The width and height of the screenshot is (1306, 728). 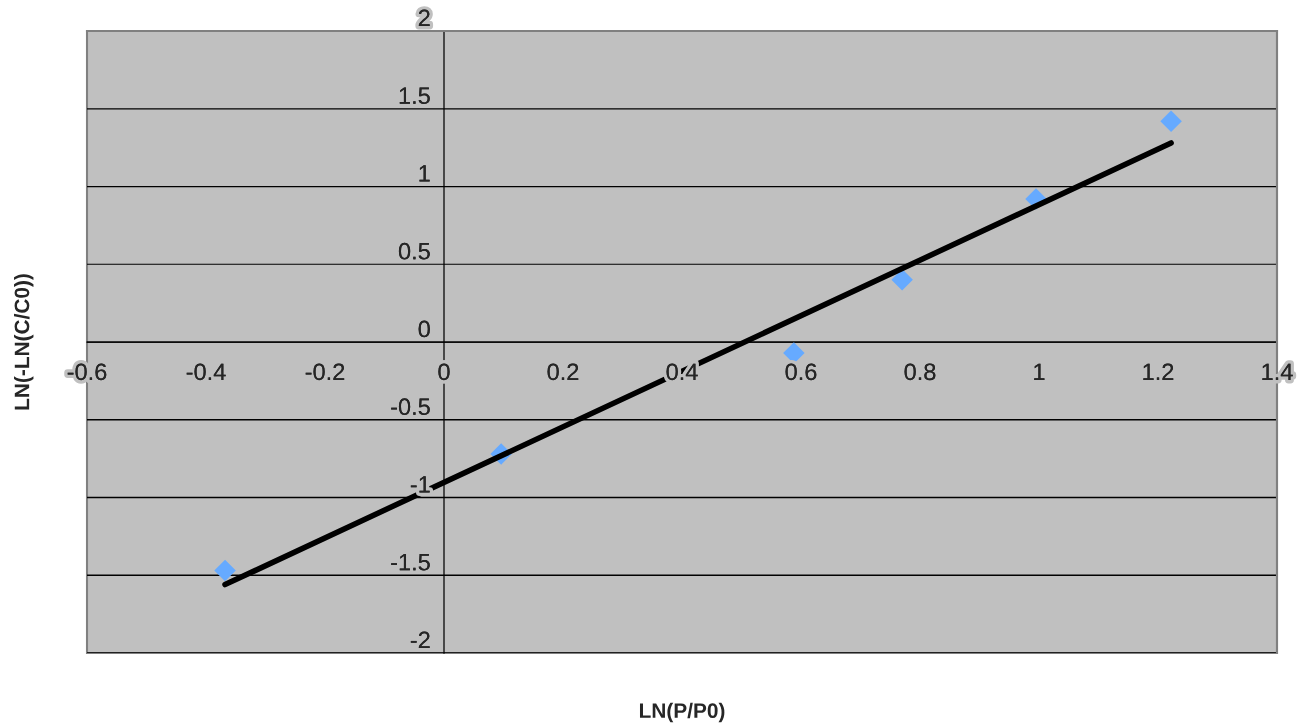 What do you see at coordinates (420, 484) in the screenshot?
I see `y-tick-label: -1` at bounding box center [420, 484].